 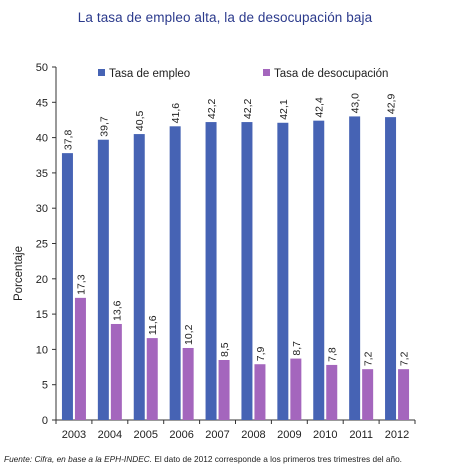 What do you see at coordinates (266, 72) in the screenshot?
I see `legend-swatch-desocupacion` at bounding box center [266, 72].